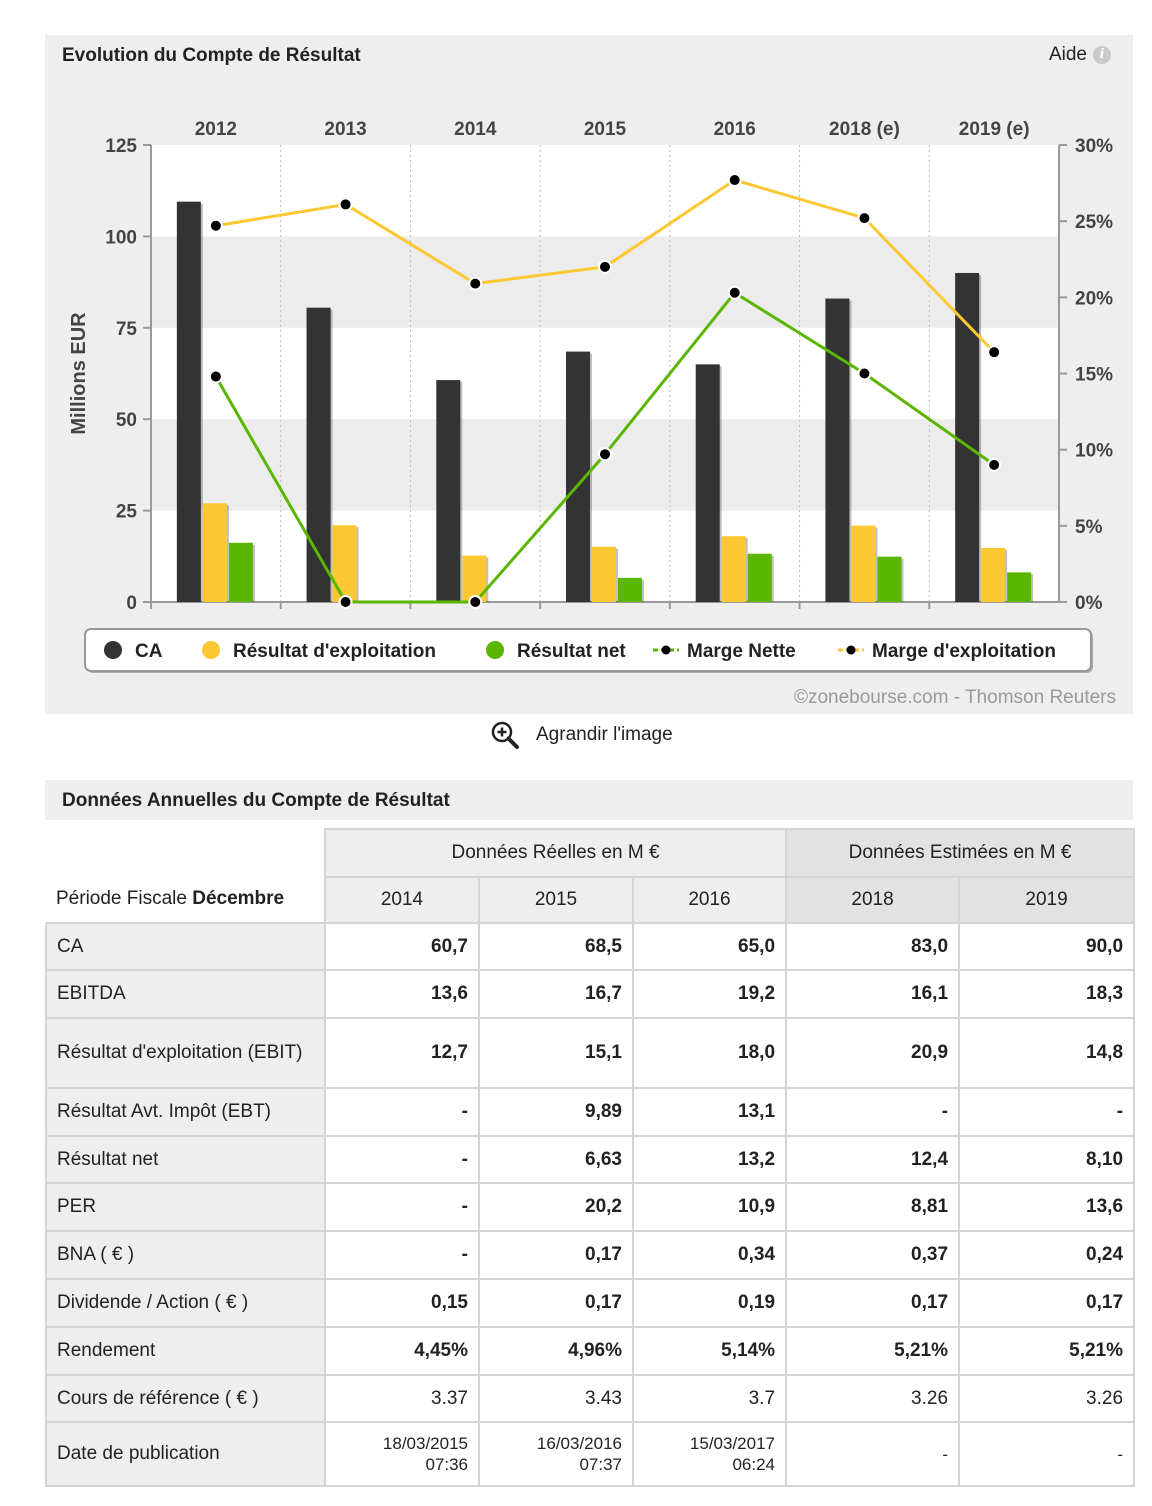 This screenshot has height=1506, width=1152. I want to click on period-header: Période Fiscale Décembre, so click(186, 876).